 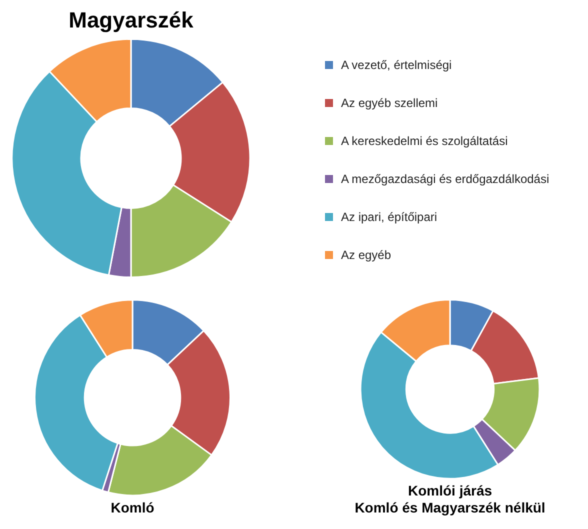 I want to click on legend-label: Az egyéb, so click(x=366, y=255).